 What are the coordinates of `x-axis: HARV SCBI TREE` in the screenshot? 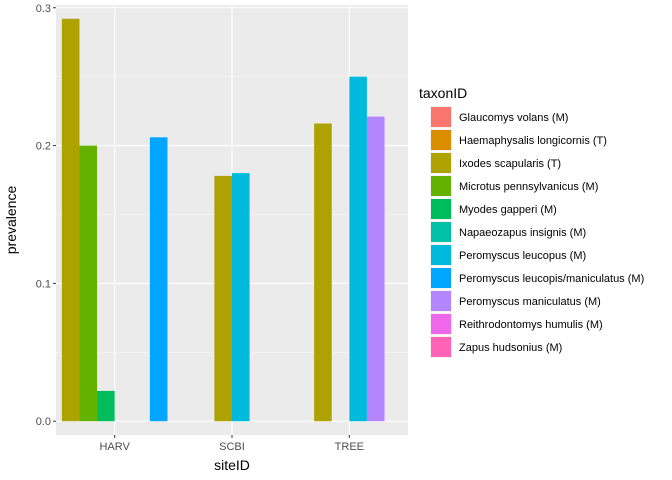 It's located at (231, 444).